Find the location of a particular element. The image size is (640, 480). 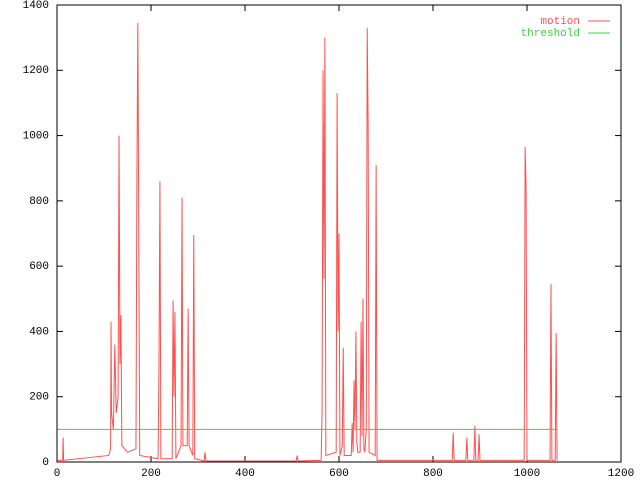

y-tick-label: 200 is located at coordinates (39, 398).